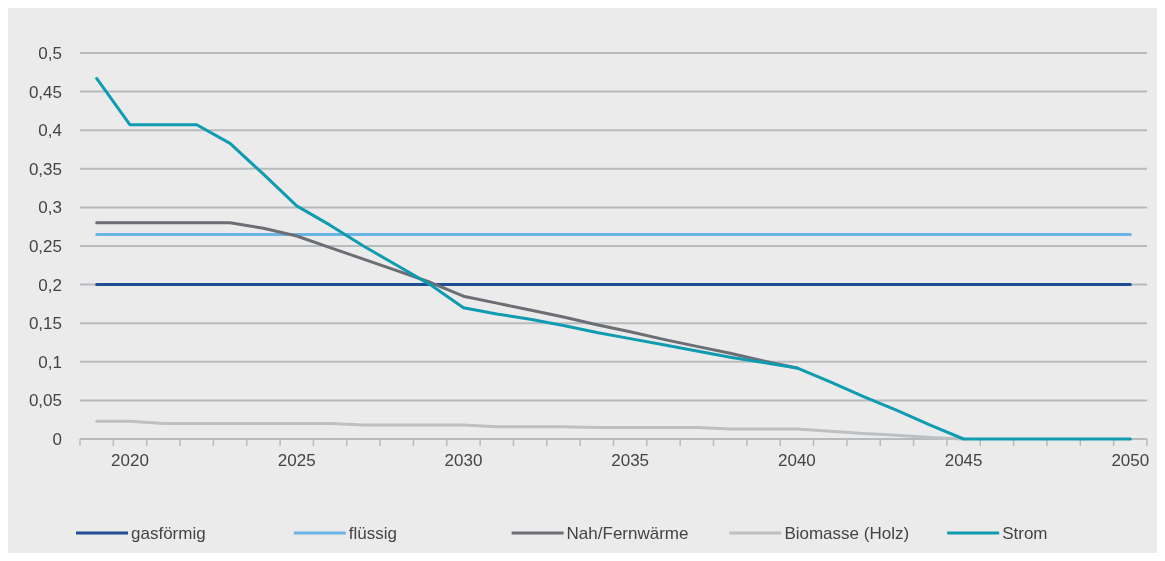 Image resolution: width=1165 pixels, height=561 pixels. I want to click on legend-label: gasförmig, so click(168, 533).